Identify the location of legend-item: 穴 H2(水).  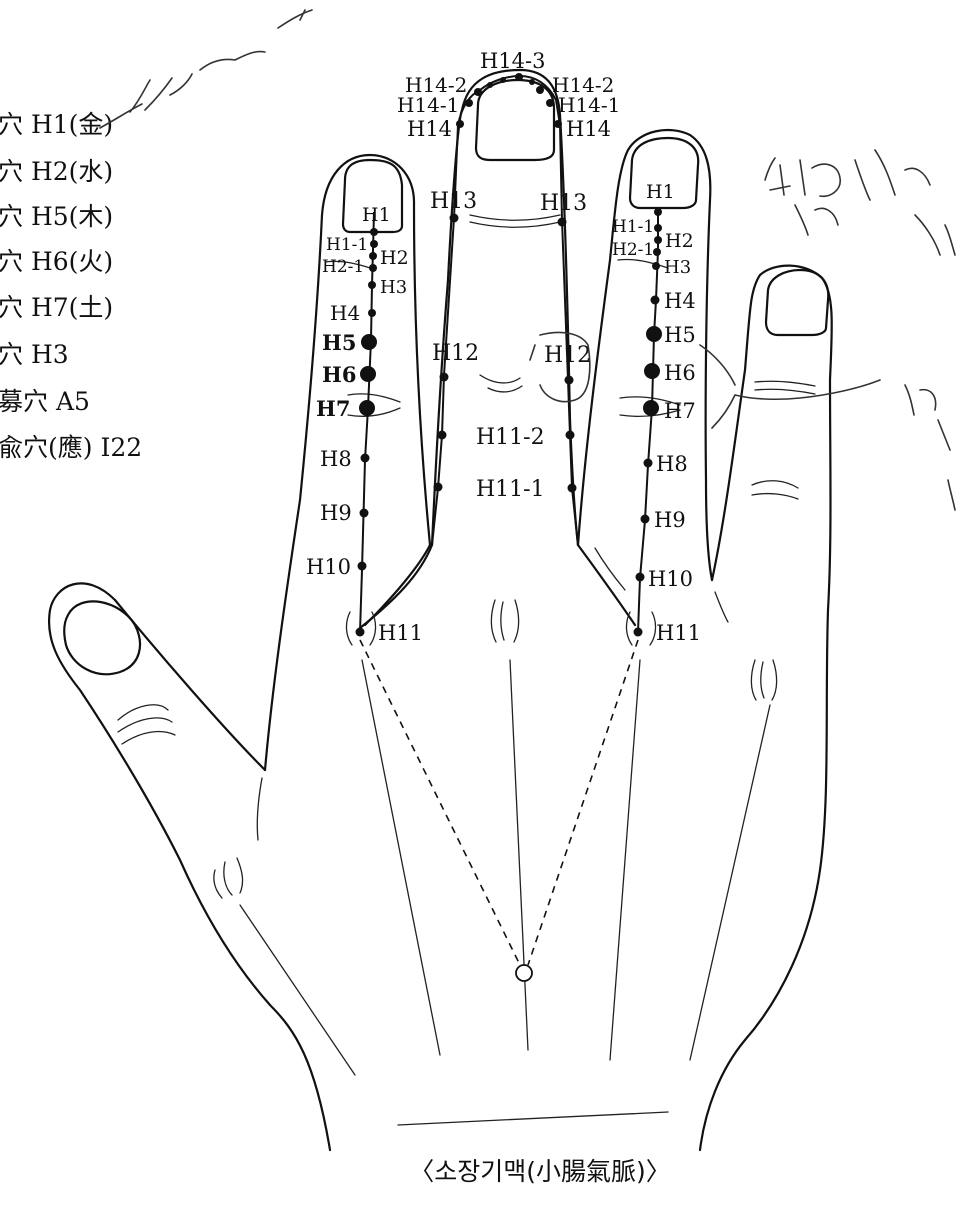
(56, 171).